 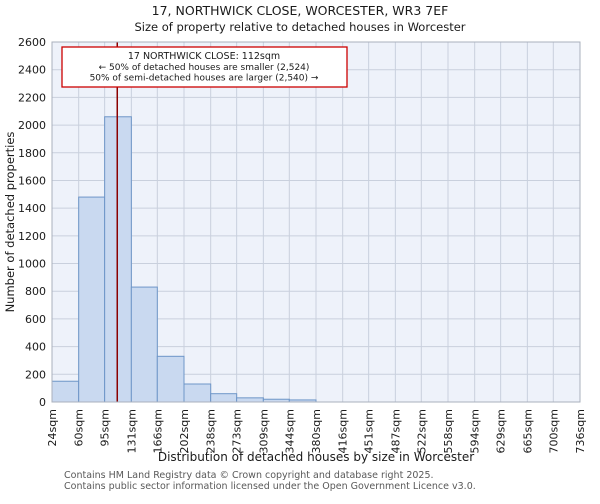 What do you see at coordinates (32, 97) in the screenshot?
I see `y-tick-label: 2200` at bounding box center [32, 97].